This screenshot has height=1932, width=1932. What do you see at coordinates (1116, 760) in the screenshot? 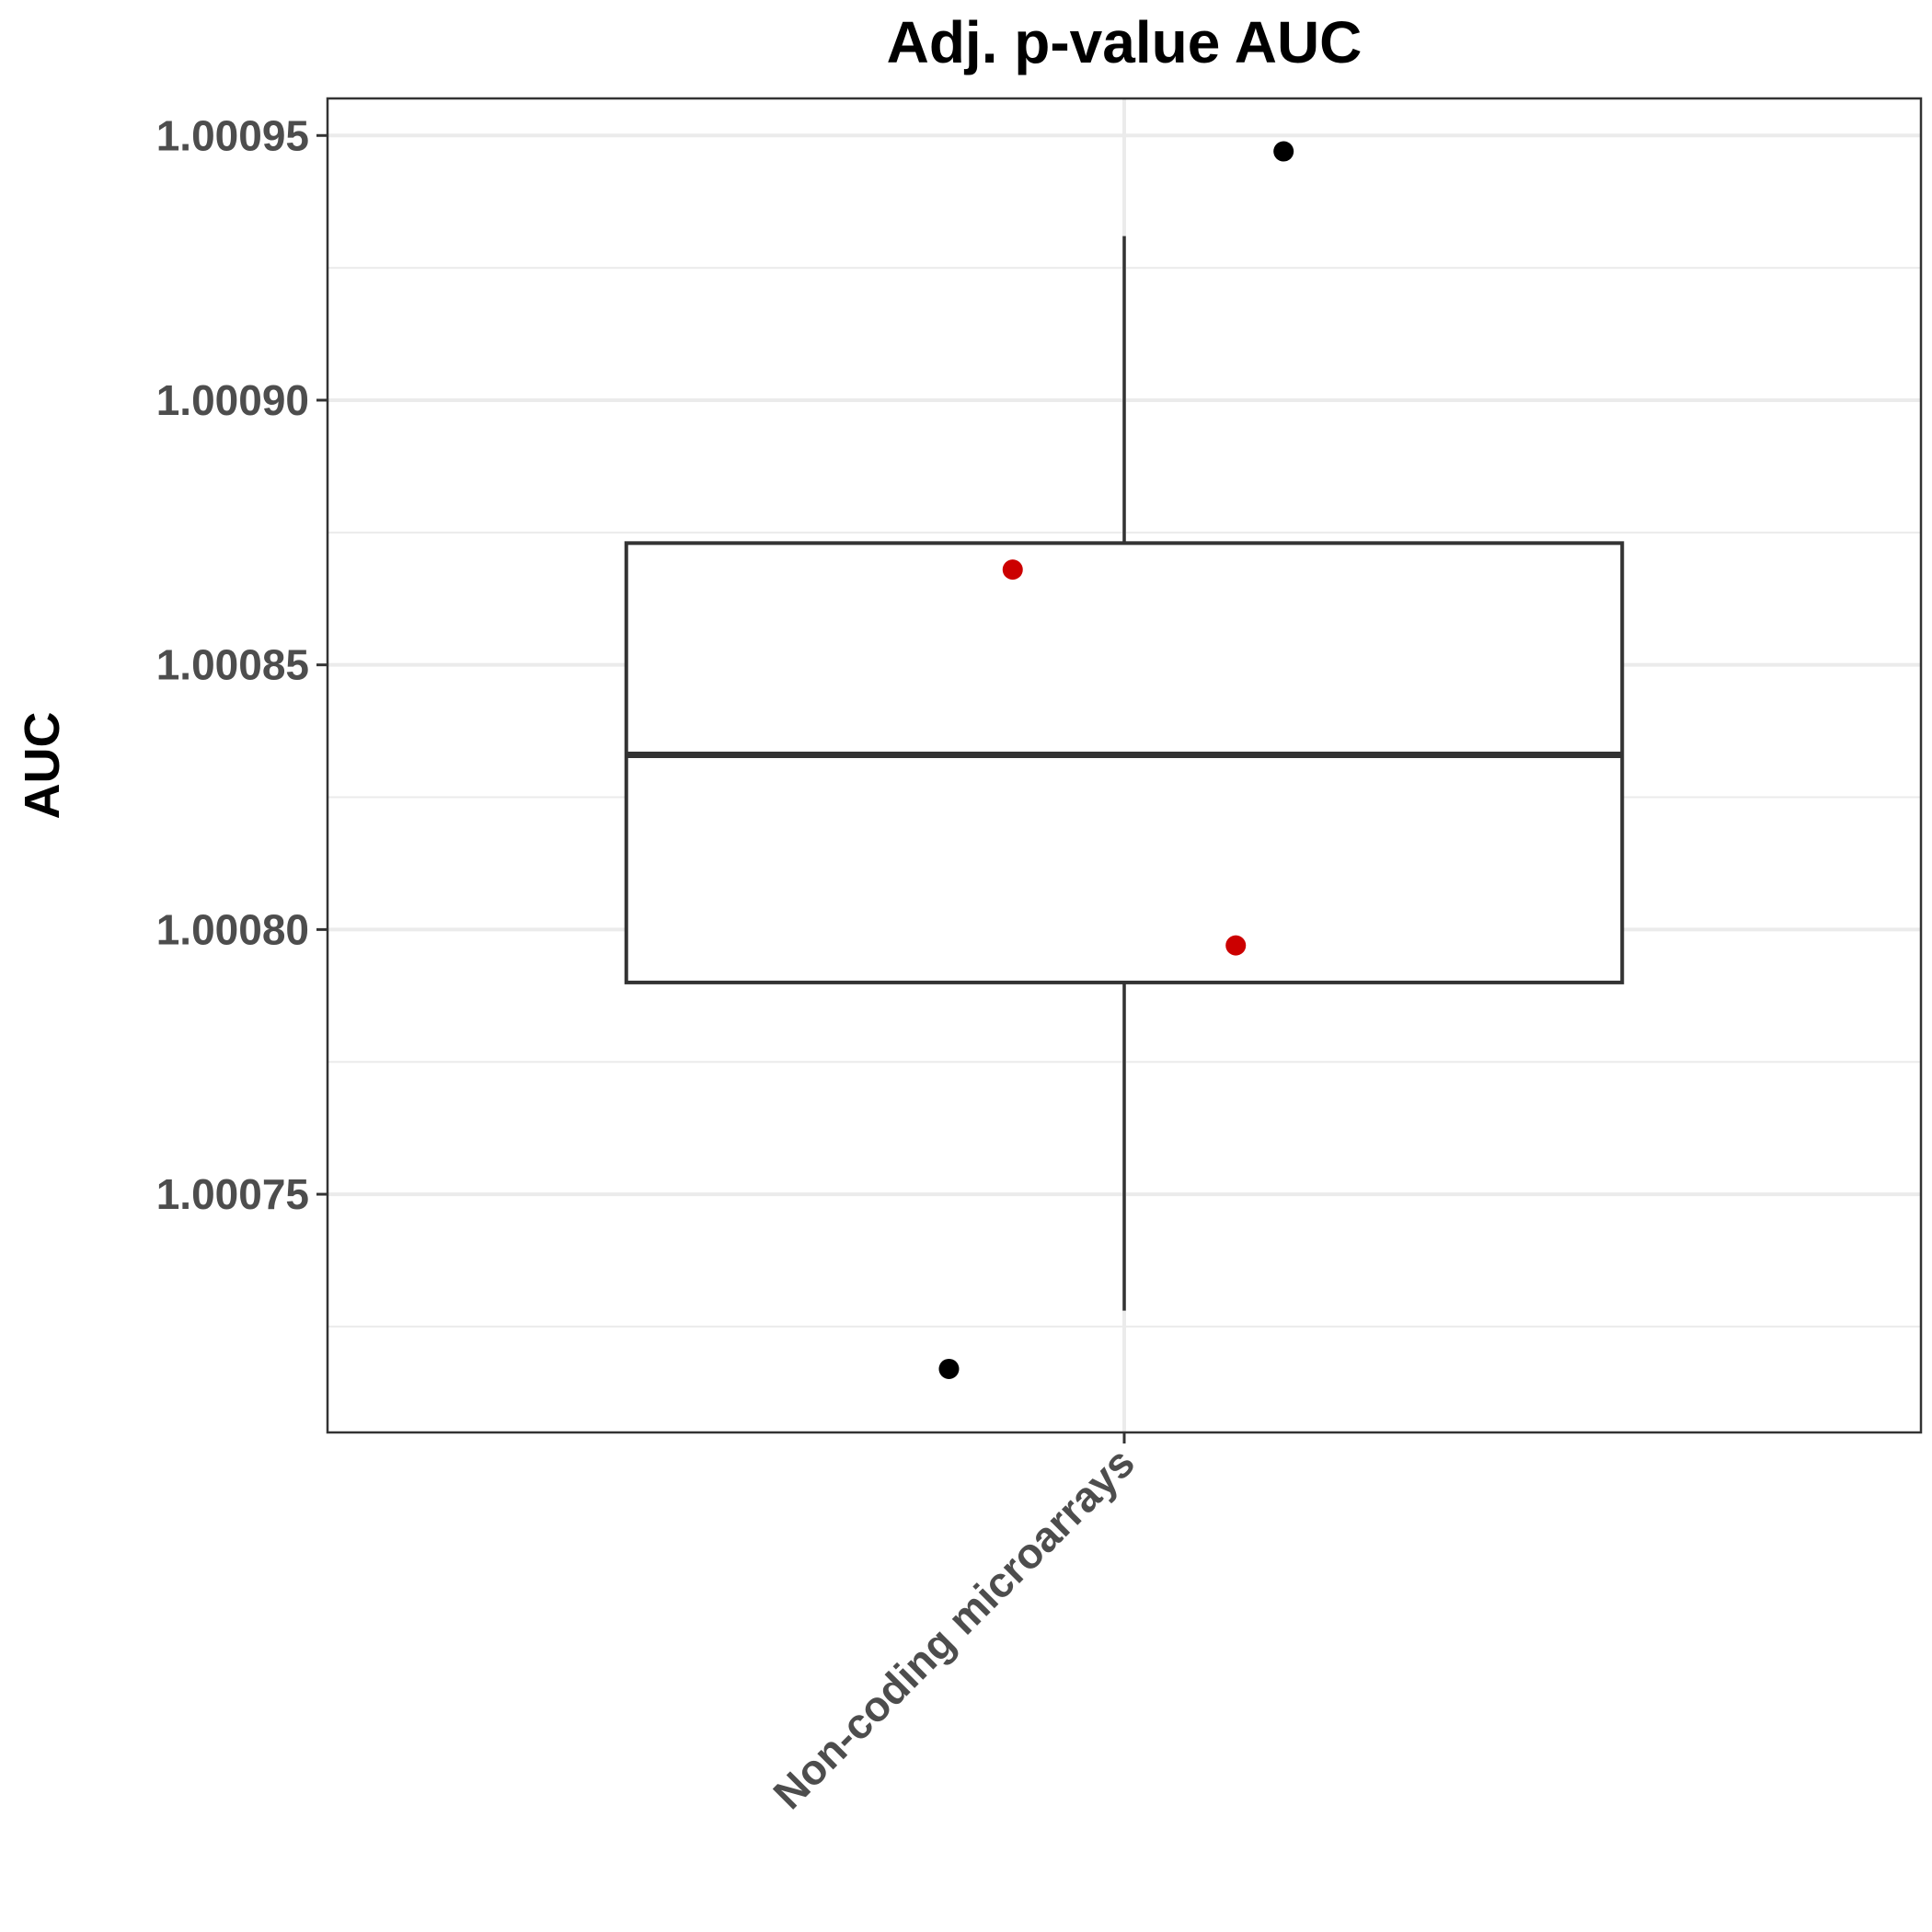
I see `data-points` at bounding box center [1116, 760].